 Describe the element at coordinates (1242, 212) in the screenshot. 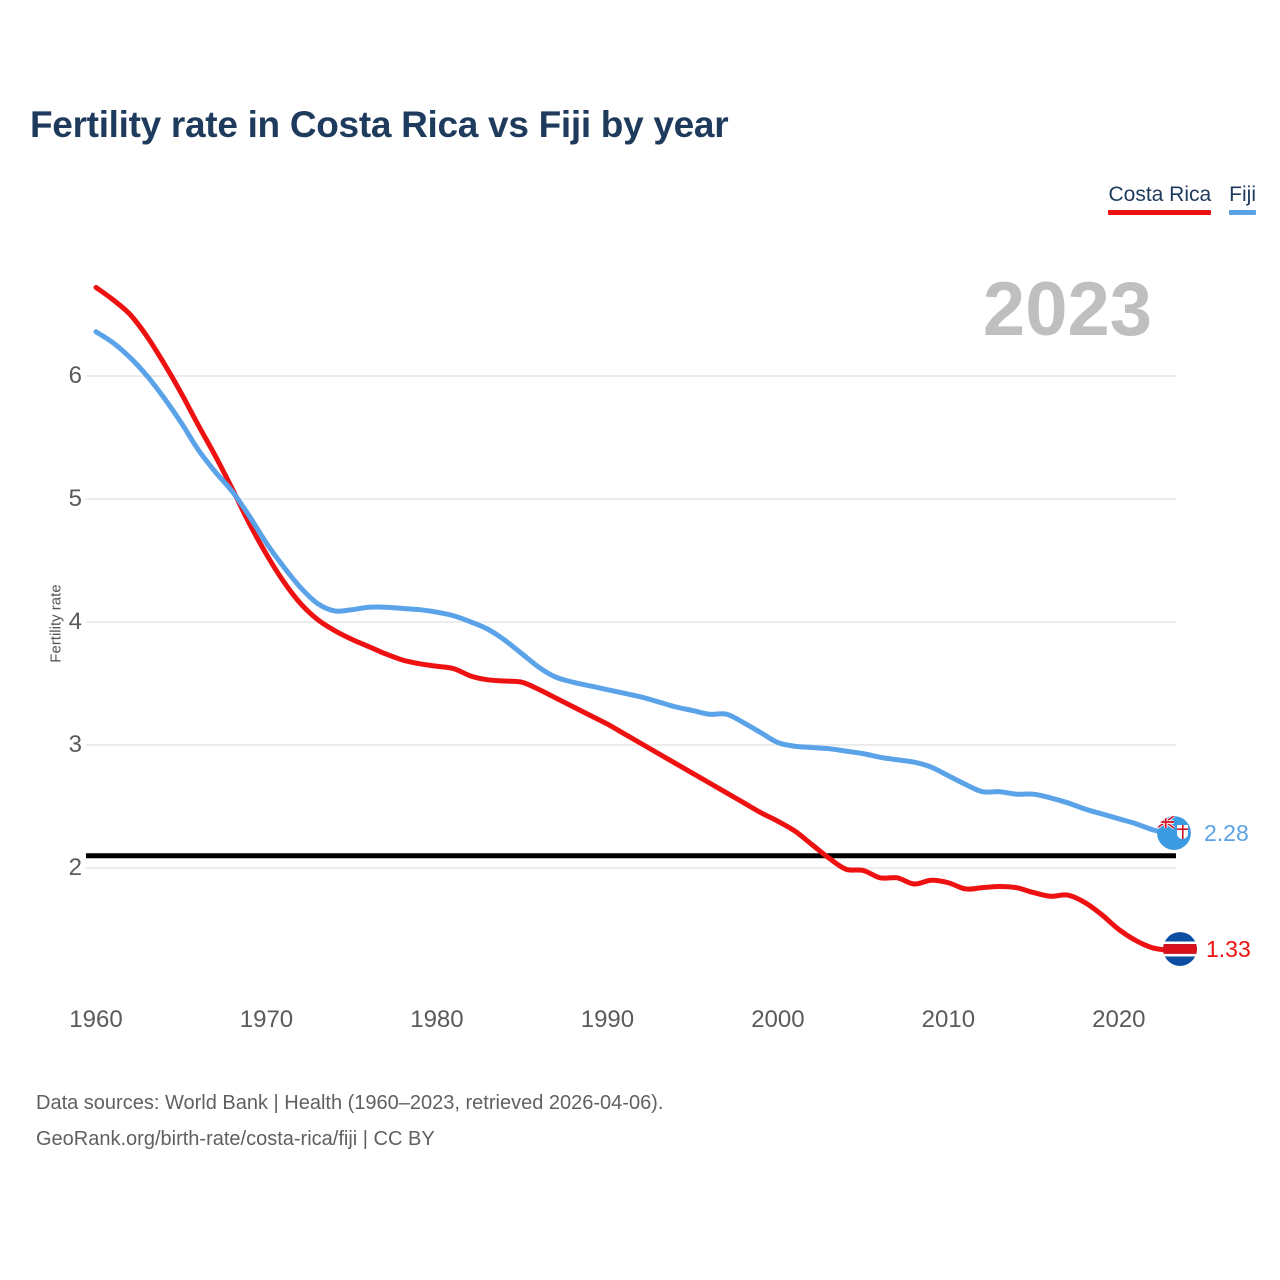

I see `legend-swatch-fiji` at that location.